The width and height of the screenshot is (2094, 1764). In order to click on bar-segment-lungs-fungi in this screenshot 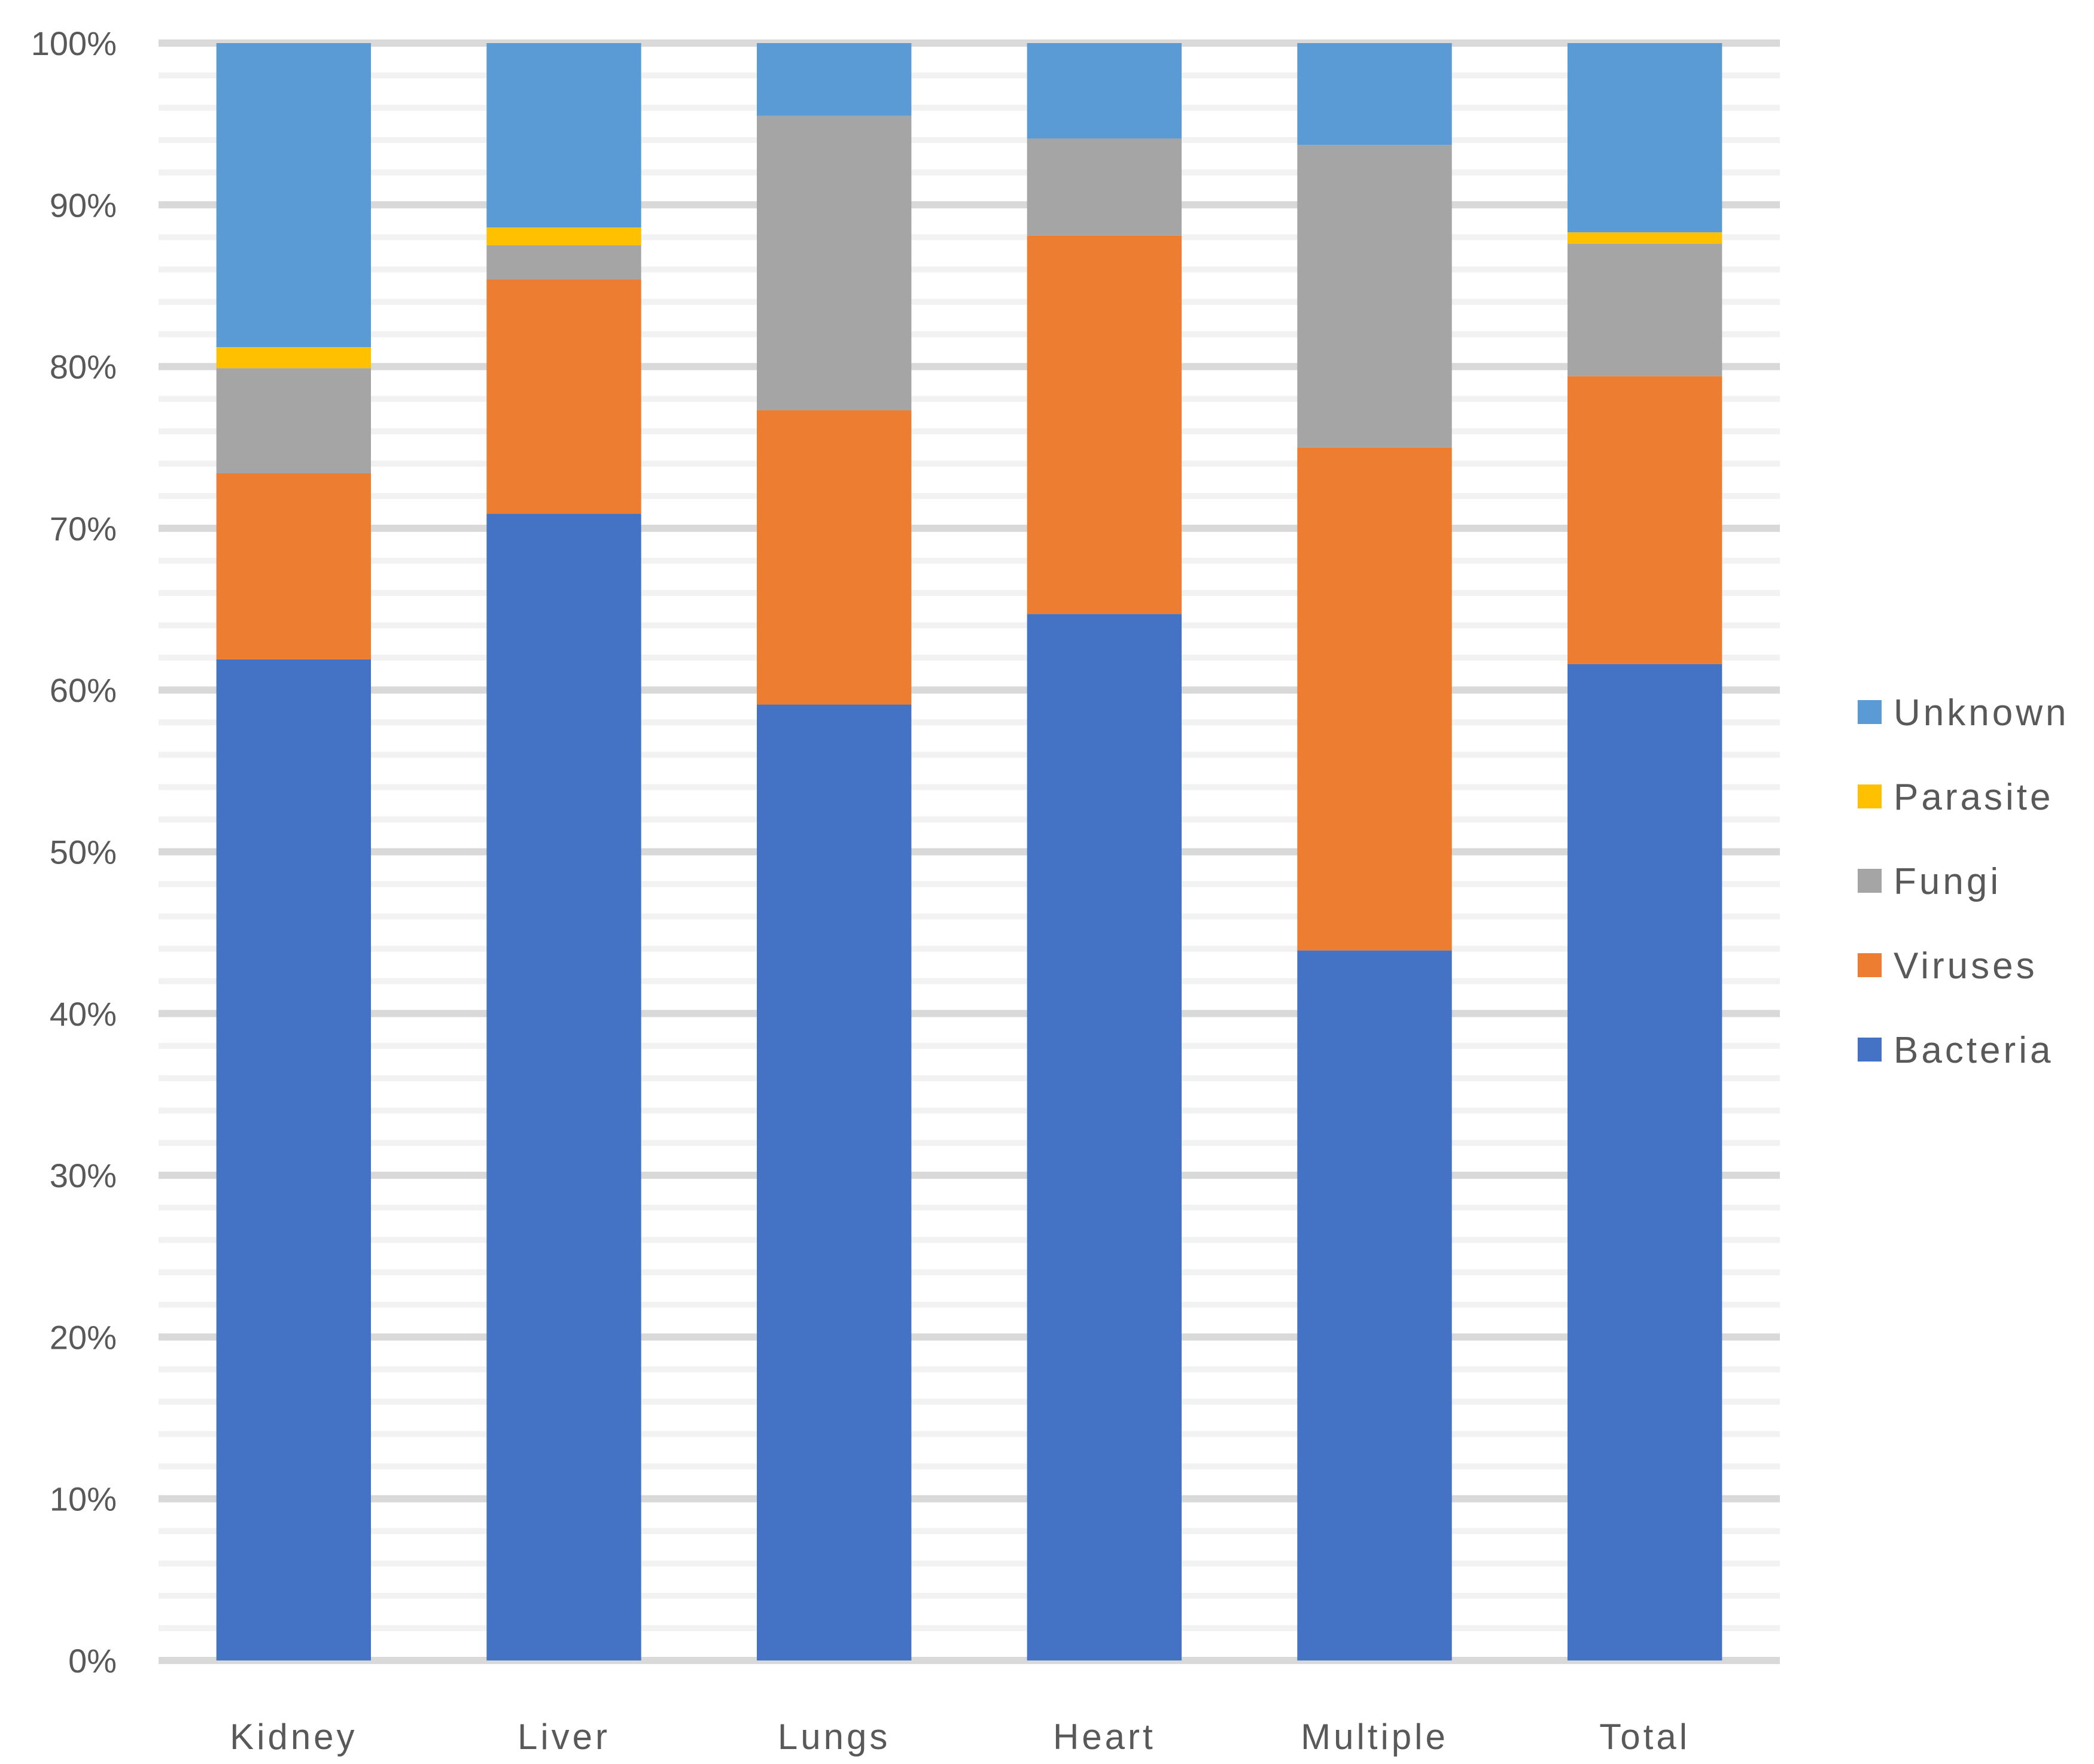, I will do `click(834, 262)`.